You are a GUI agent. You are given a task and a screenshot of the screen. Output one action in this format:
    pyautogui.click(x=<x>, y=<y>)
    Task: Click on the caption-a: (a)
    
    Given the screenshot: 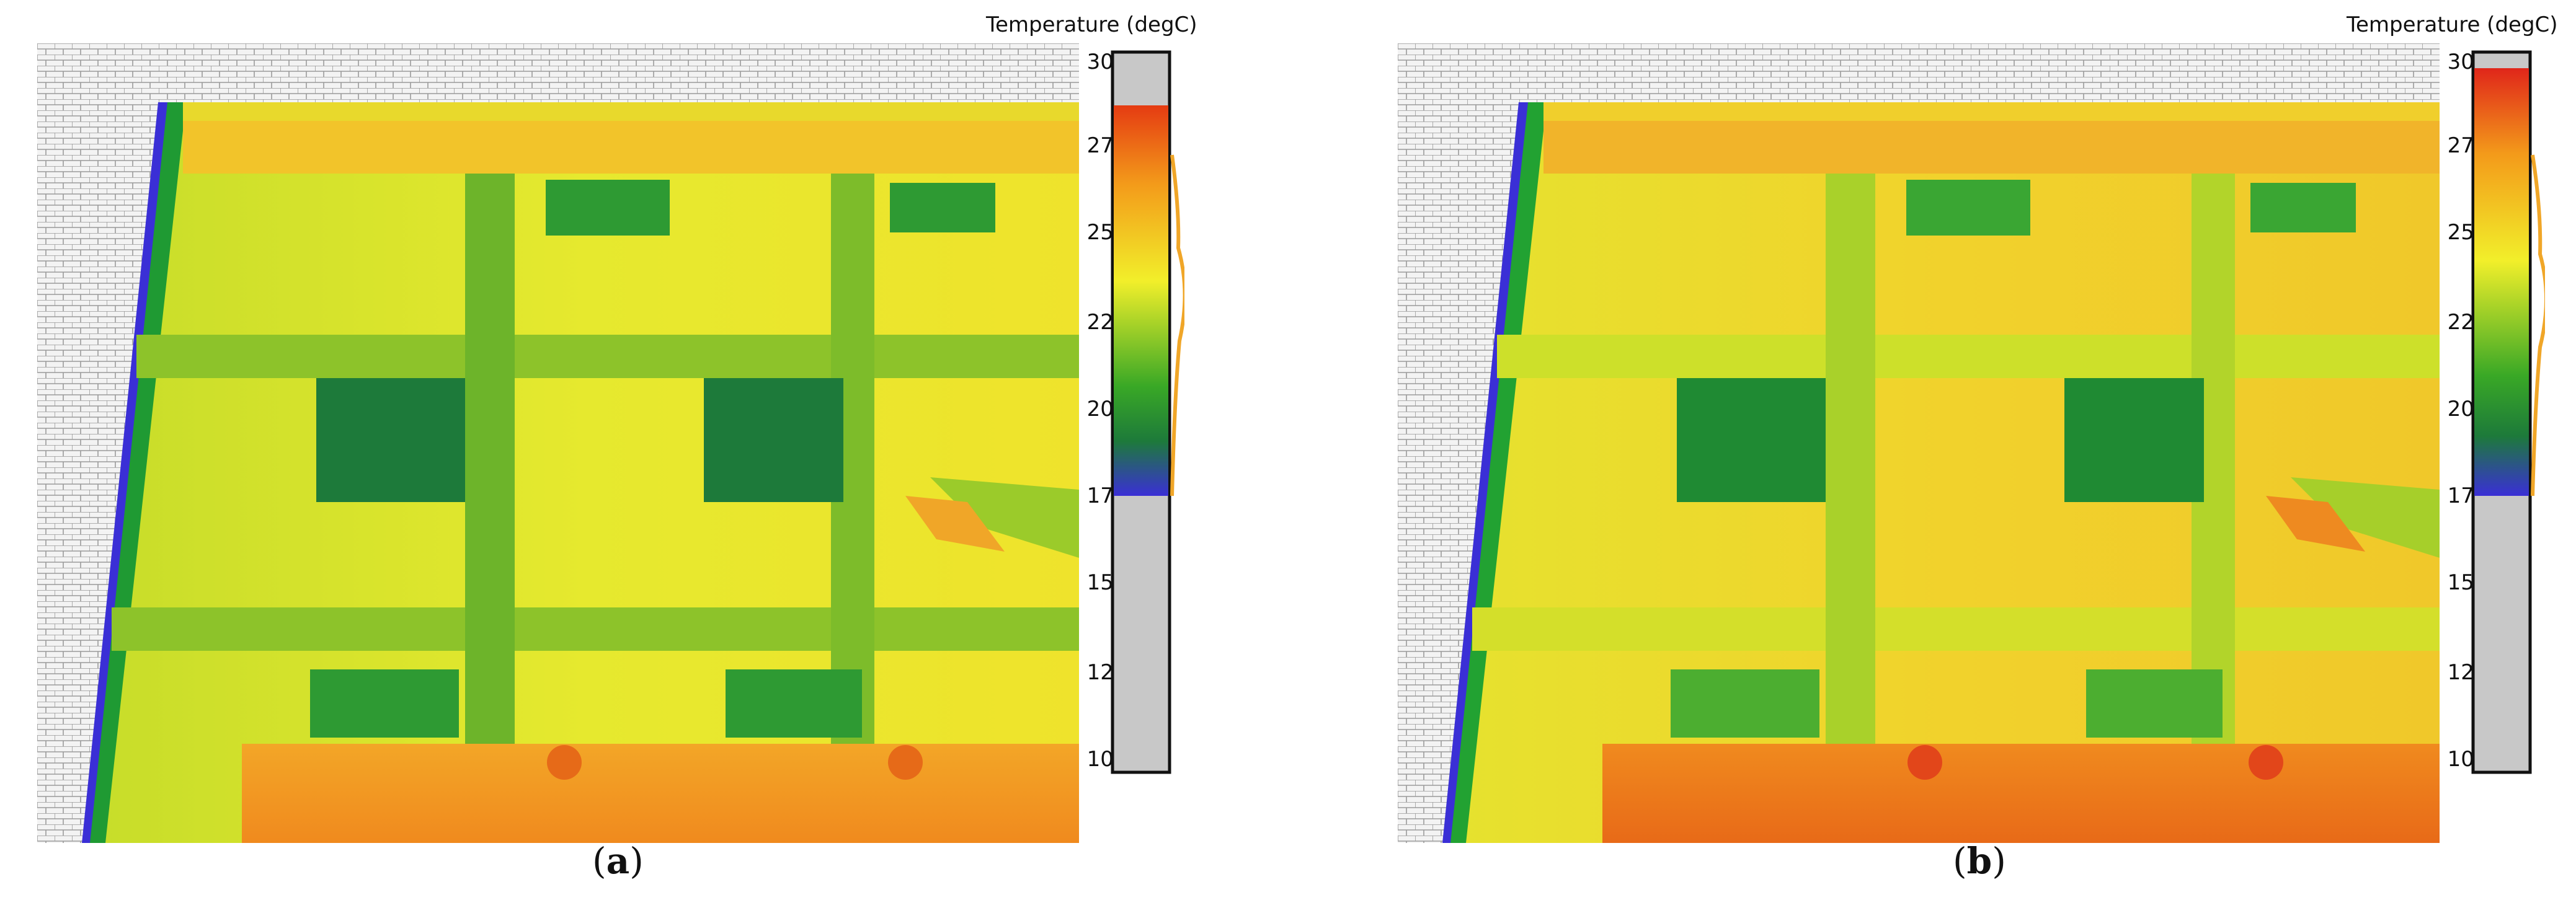 What is the action you would take?
    pyautogui.click(x=618, y=861)
    